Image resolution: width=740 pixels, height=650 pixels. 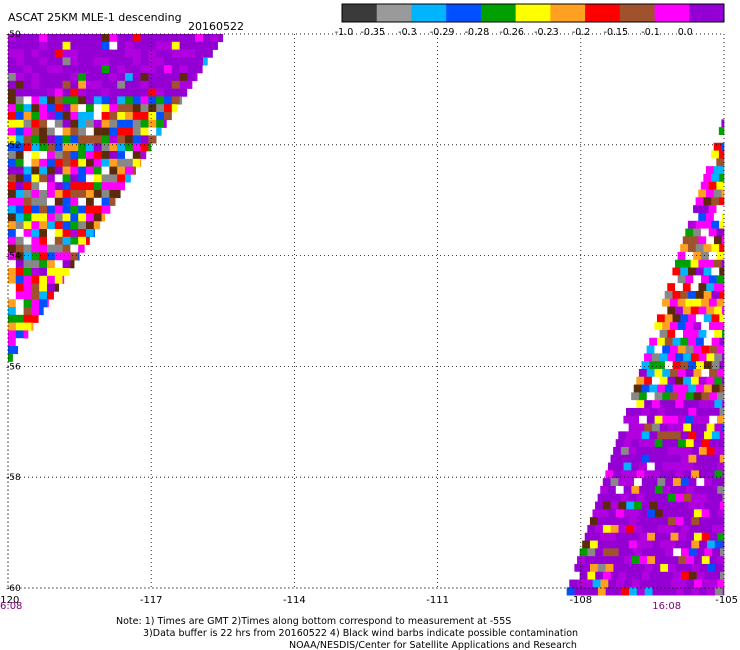 What do you see at coordinates (726, 600) in the screenshot?
I see `x-tick-label: -105` at bounding box center [726, 600].